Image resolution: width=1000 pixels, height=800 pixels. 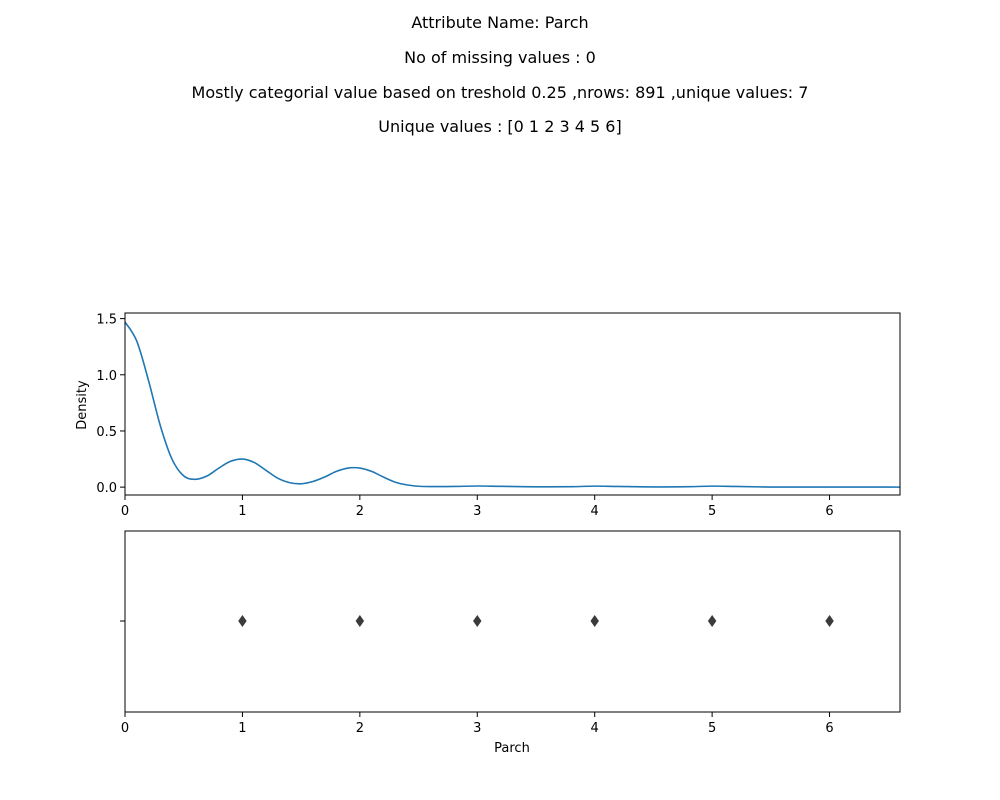 What do you see at coordinates (242, 728) in the screenshot?
I see `box-plot-x-tick-label: 1` at bounding box center [242, 728].